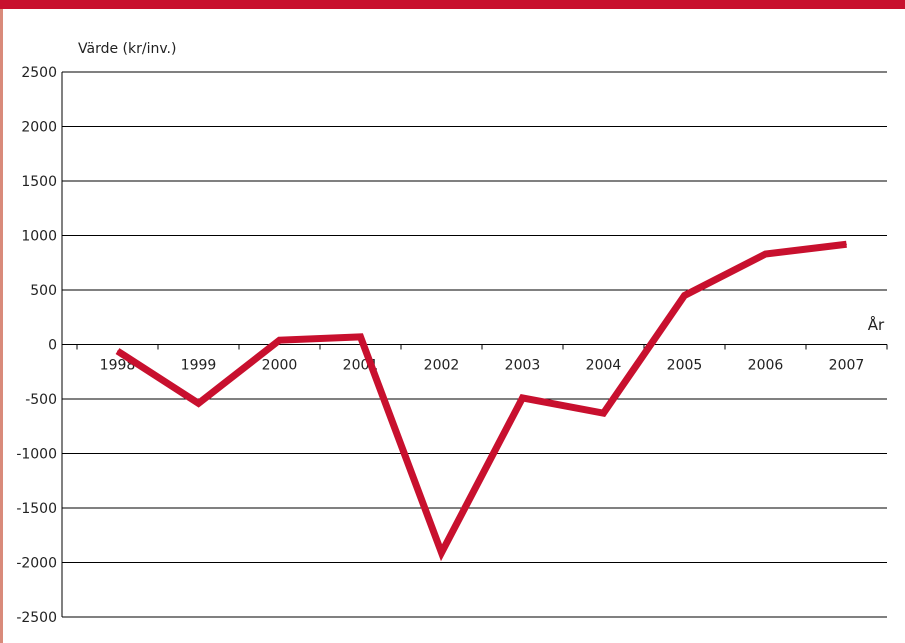 Image resolution: width=905 pixels, height=643 pixels. Describe the element at coordinates (39, 182) in the screenshot. I see `y-tick-label: 1500` at that location.